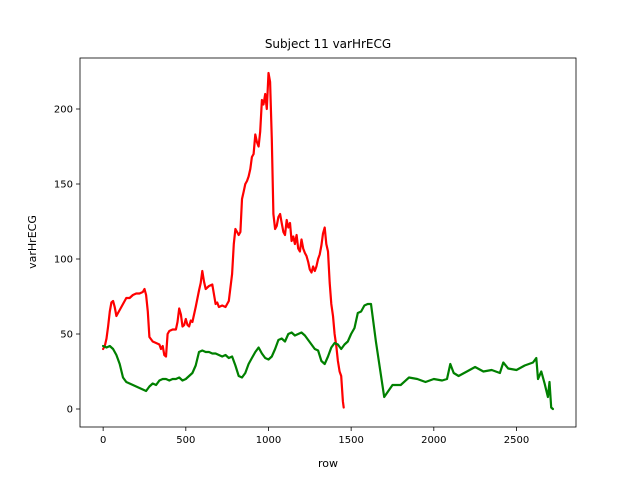 This screenshot has width=640, height=480. What do you see at coordinates (63, 185) in the screenshot?
I see `y-tick-label: 150` at bounding box center [63, 185].